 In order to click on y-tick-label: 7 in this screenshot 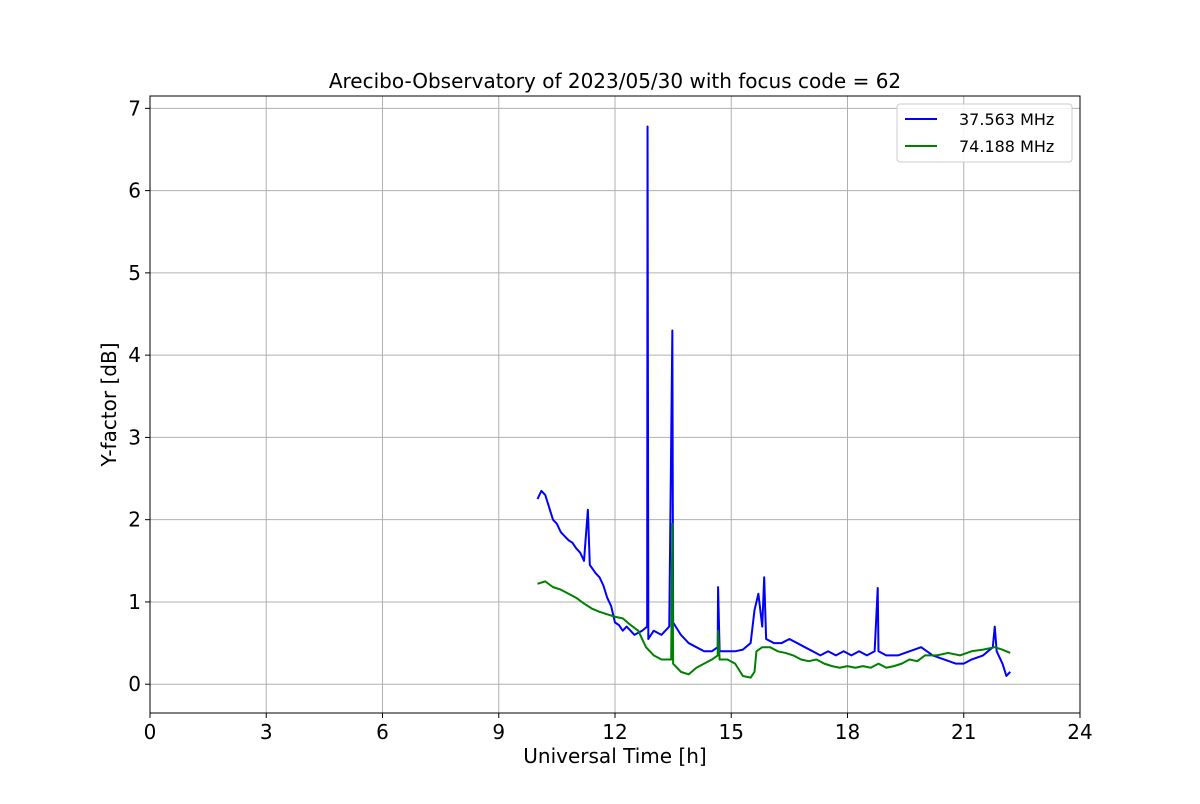, I will do `click(134, 108)`.